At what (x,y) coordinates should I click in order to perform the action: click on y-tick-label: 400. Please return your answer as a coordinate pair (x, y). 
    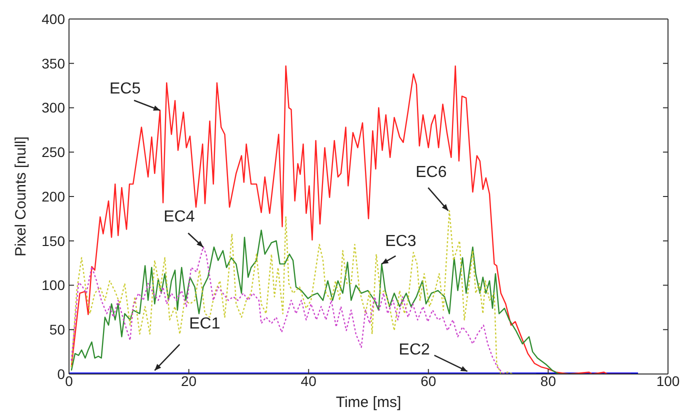
    Looking at the image, I should click on (54, 18).